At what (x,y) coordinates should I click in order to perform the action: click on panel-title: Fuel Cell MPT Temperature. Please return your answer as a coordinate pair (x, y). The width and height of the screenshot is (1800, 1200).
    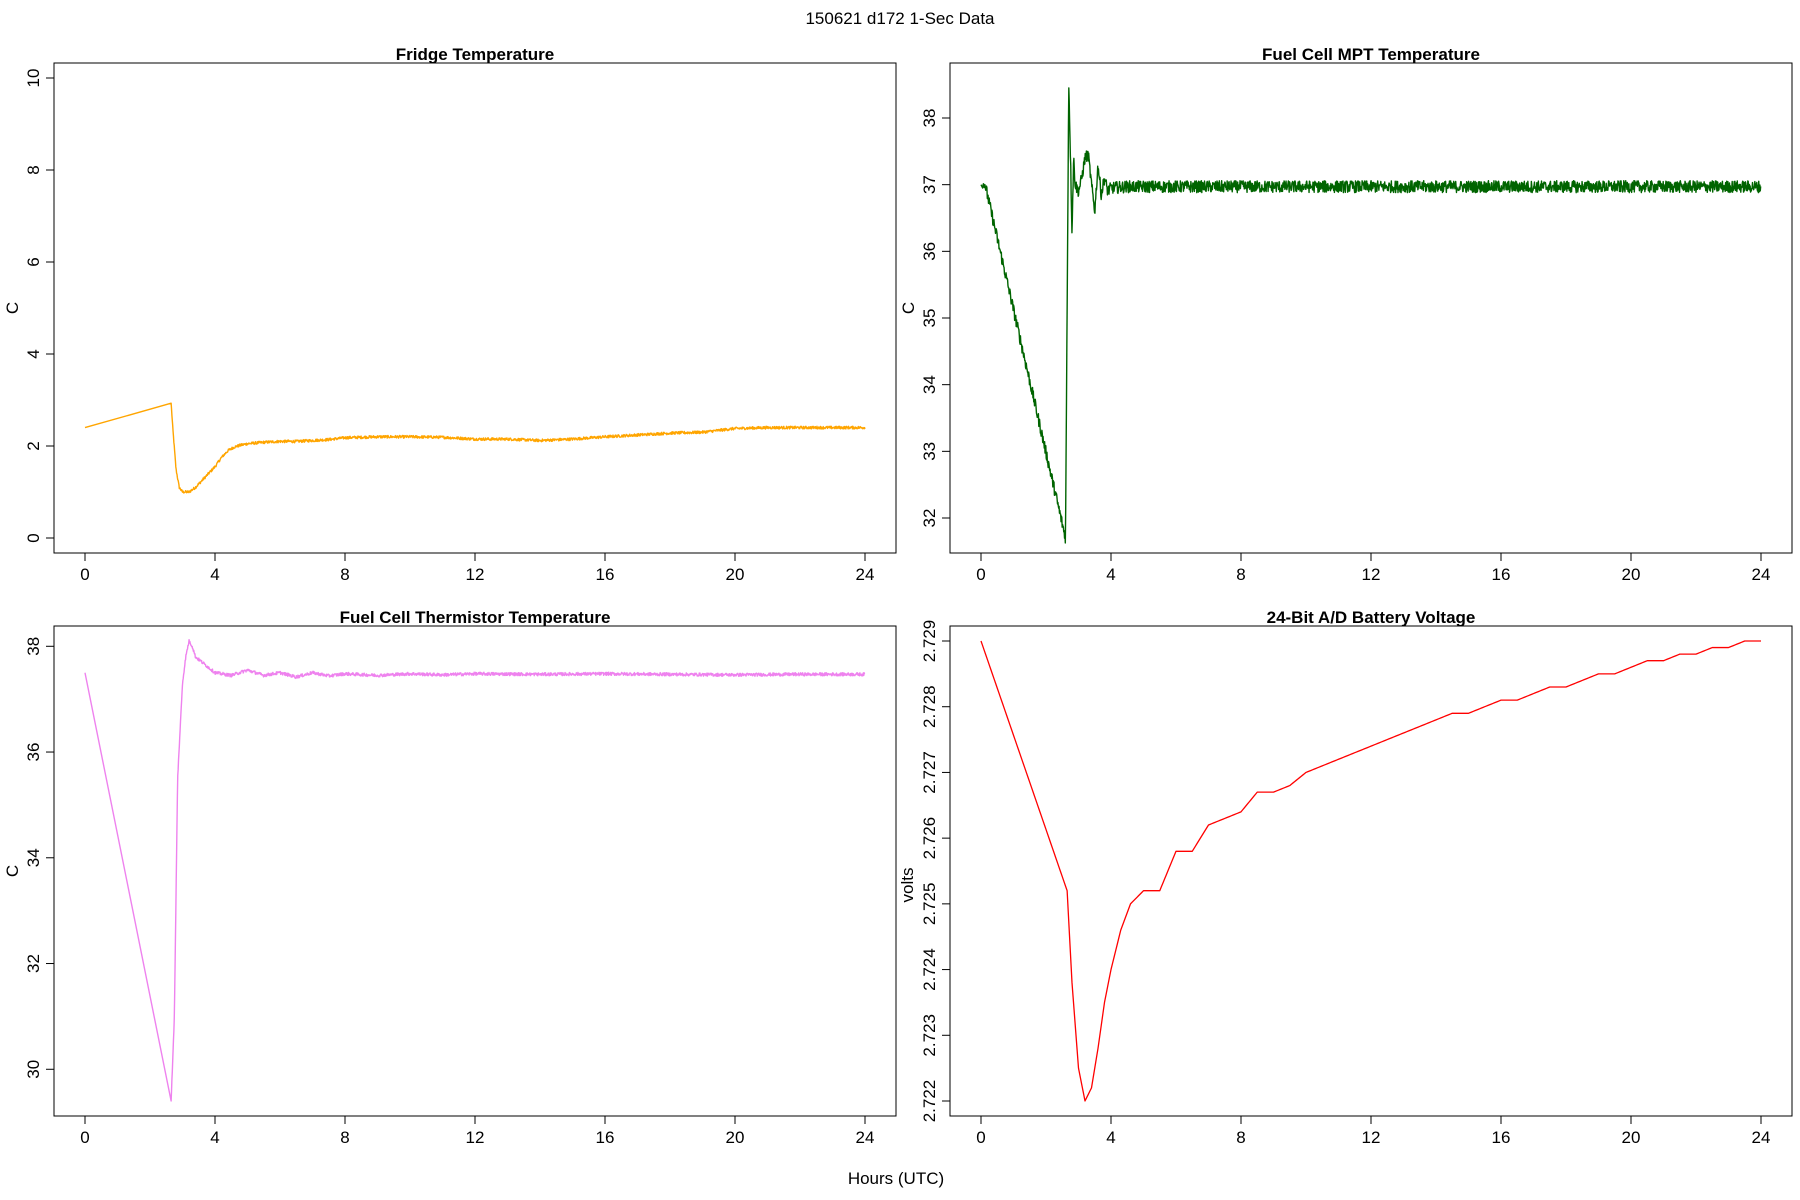
    Looking at the image, I should click on (1371, 54).